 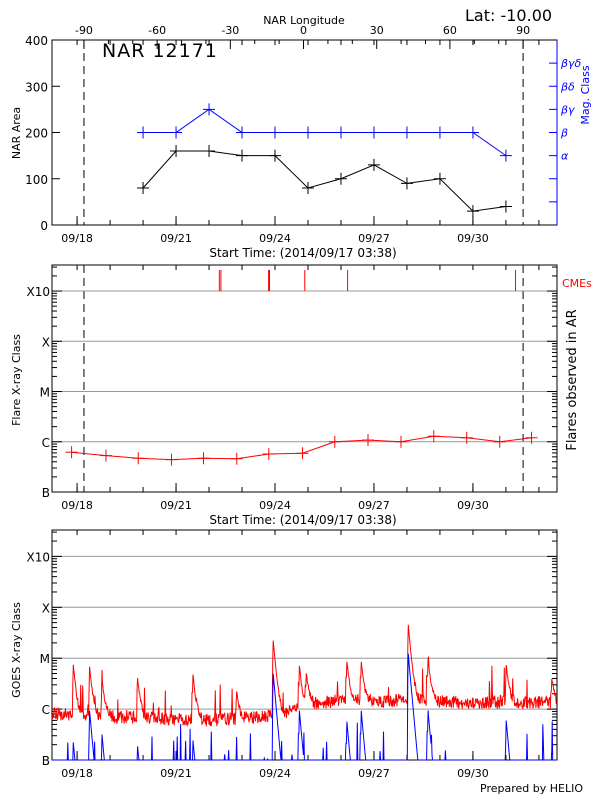 I want to click on y-tick-label: 200, so click(x=36, y=134).